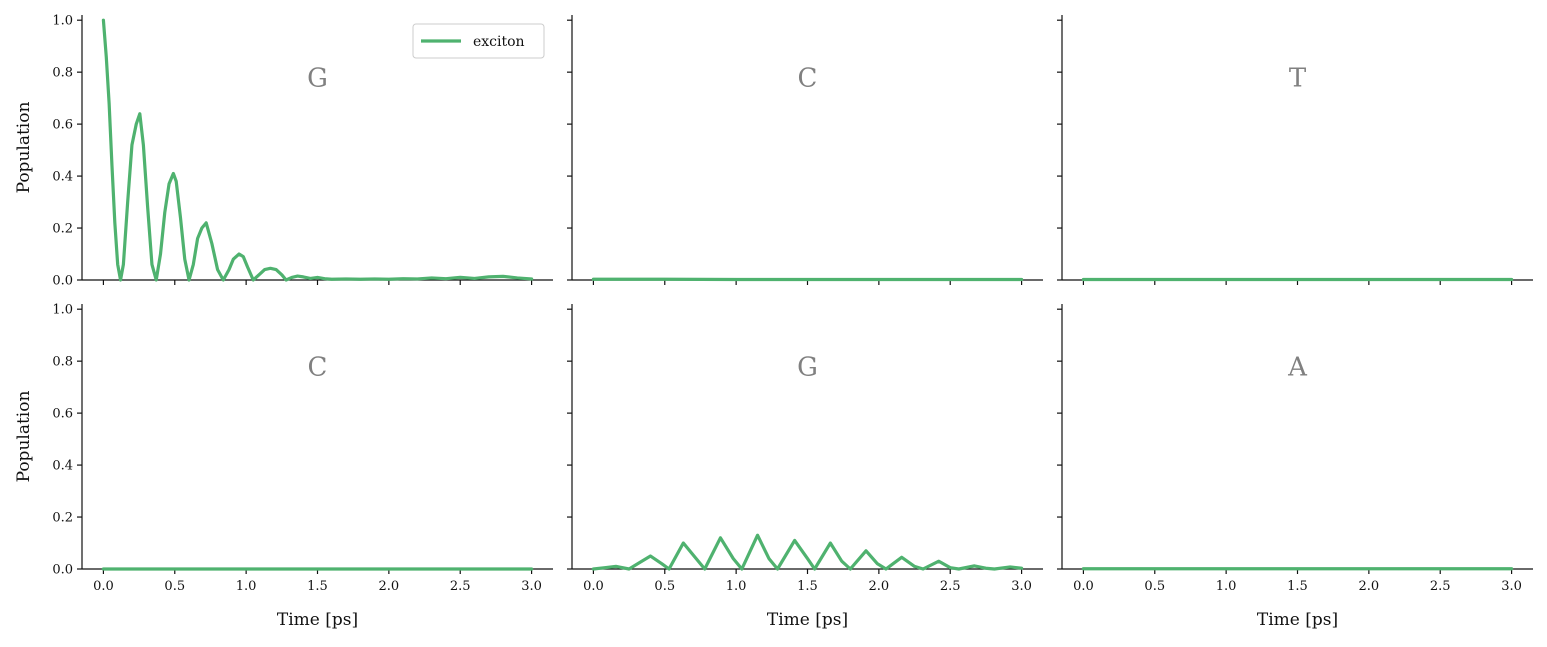 The image size is (1547, 647). What do you see at coordinates (1297, 367) in the screenshot?
I see `panel-title: A` at bounding box center [1297, 367].